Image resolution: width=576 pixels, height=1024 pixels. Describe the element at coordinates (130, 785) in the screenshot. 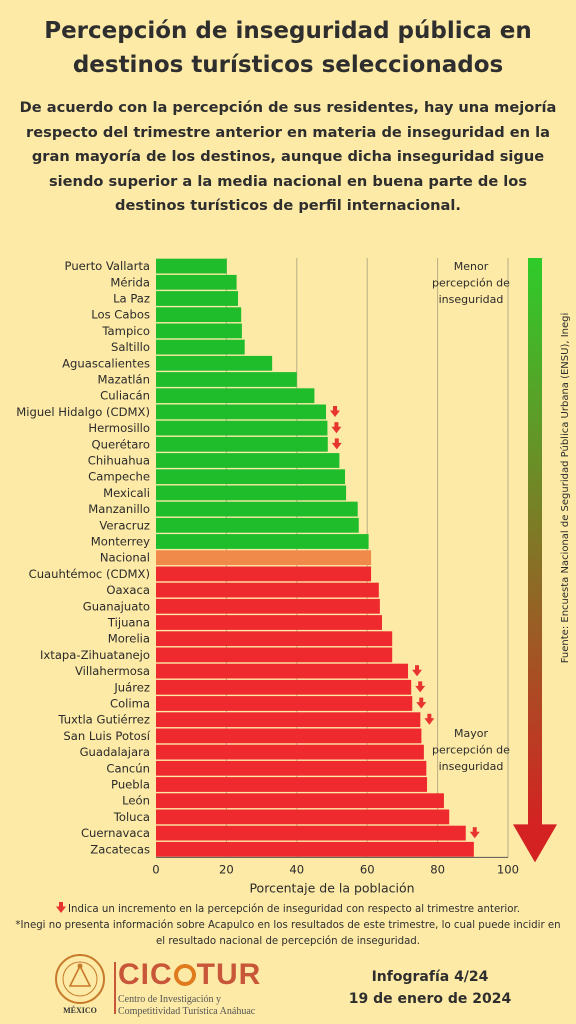

I see `category-label: Puebla` at that location.